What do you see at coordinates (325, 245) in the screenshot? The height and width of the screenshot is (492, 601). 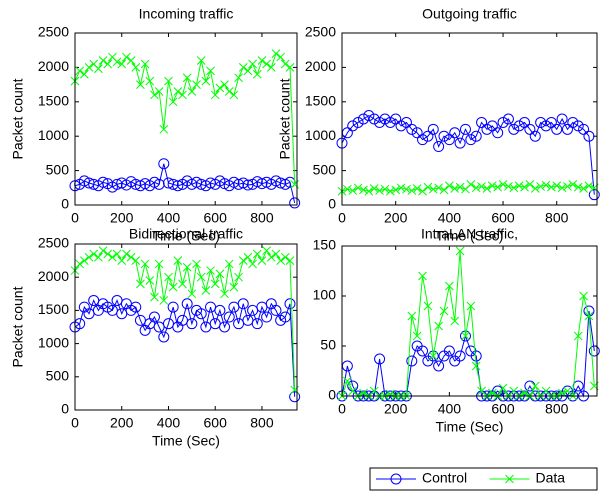 I see `y-tick-label: 150` at bounding box center [325, 245].